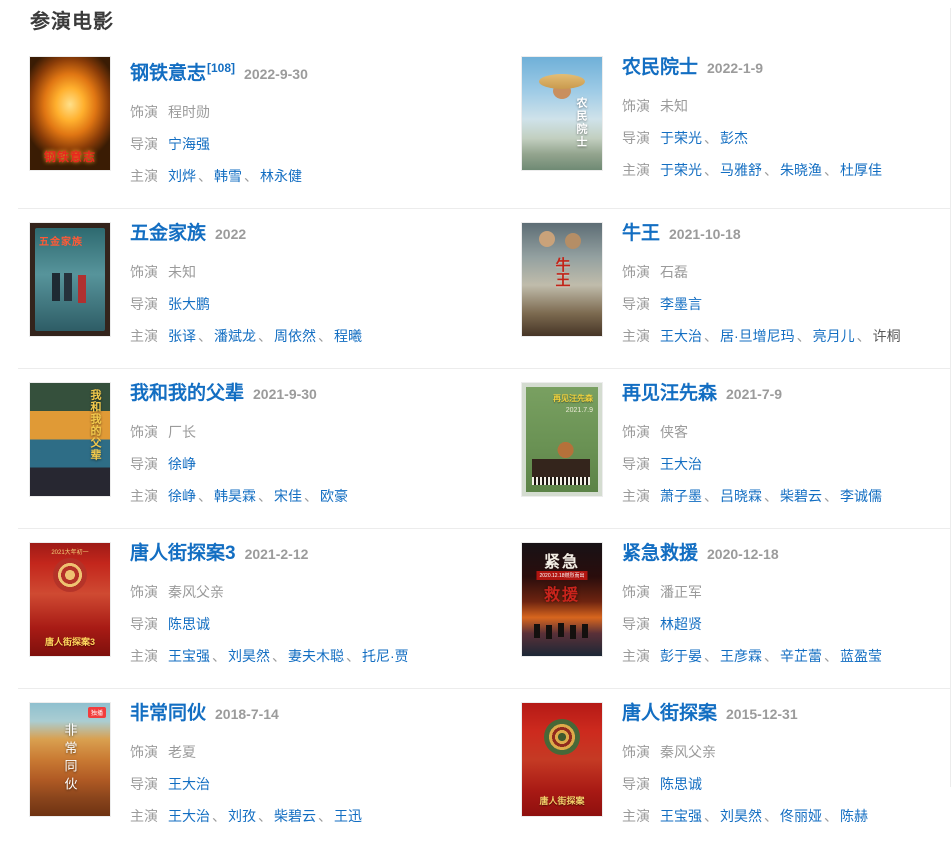 Image resolution: width=951 pixels, height=848 pixels. What do you see at coordinates (228, 176) in the screenshot?
I see `person-link: 韩雪` at bounding box center [228, 176].